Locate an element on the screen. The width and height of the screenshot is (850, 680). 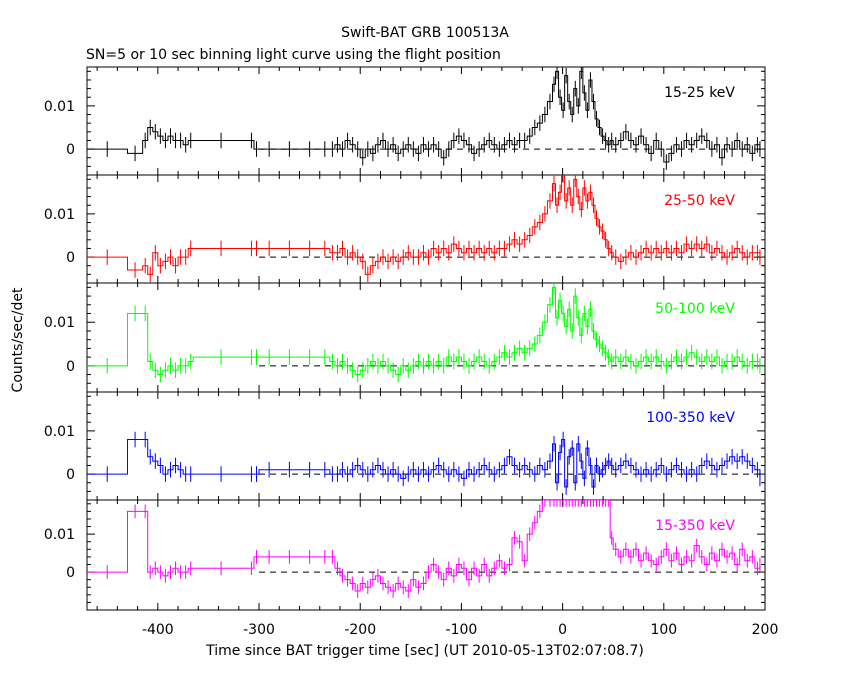
panel-label: 100-350 keV is located at coordinates (690, 418).